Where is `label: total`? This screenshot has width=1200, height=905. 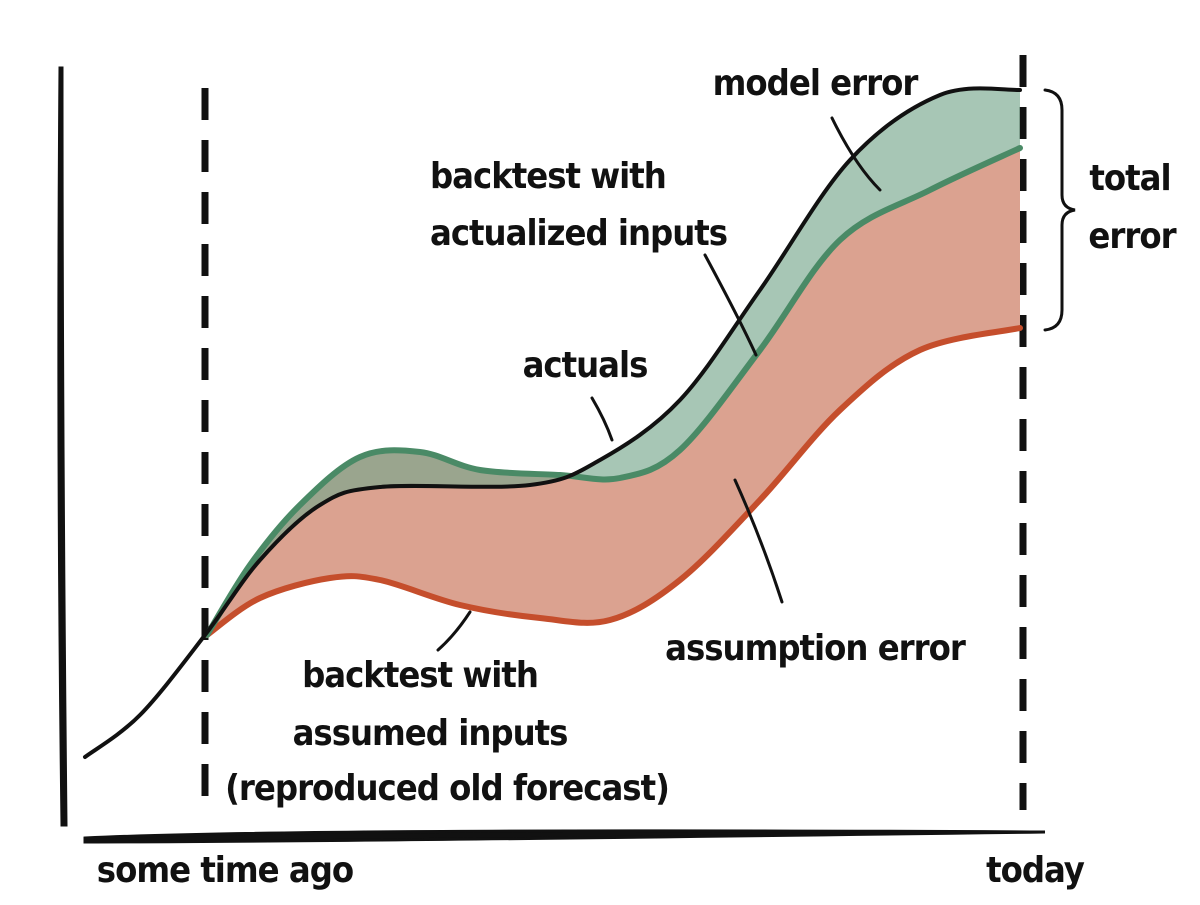
label: total is located at coordinates (1129, 178).